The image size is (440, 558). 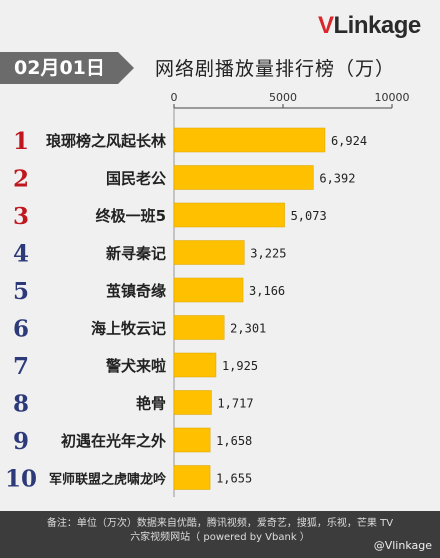 What do you see at coordinates (136, 254) in the screenshot?
I see `category-label: 新寻秦记` at bounding box center [136, 254].